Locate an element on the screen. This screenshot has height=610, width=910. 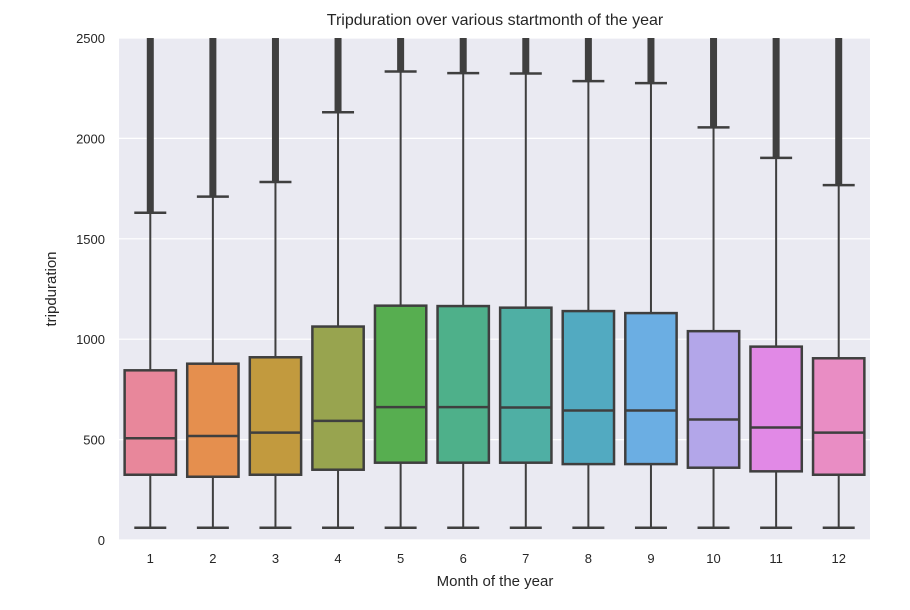
x-tick-label: 6 is located at coordinates (463, 558).